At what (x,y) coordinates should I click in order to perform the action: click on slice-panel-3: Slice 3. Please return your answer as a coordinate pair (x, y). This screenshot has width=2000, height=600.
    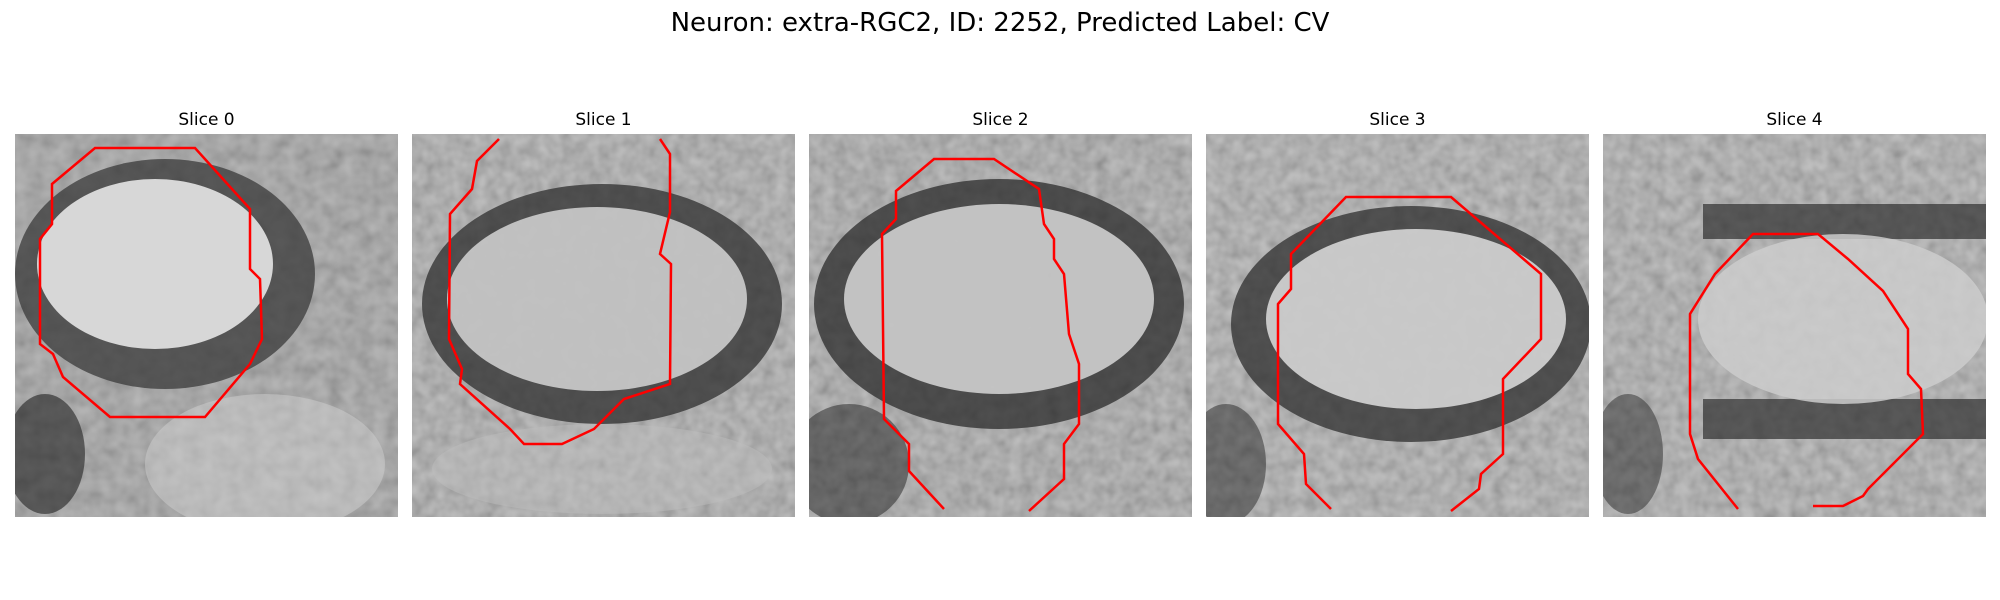
    Looking at the image, I should click on (1397, 313).